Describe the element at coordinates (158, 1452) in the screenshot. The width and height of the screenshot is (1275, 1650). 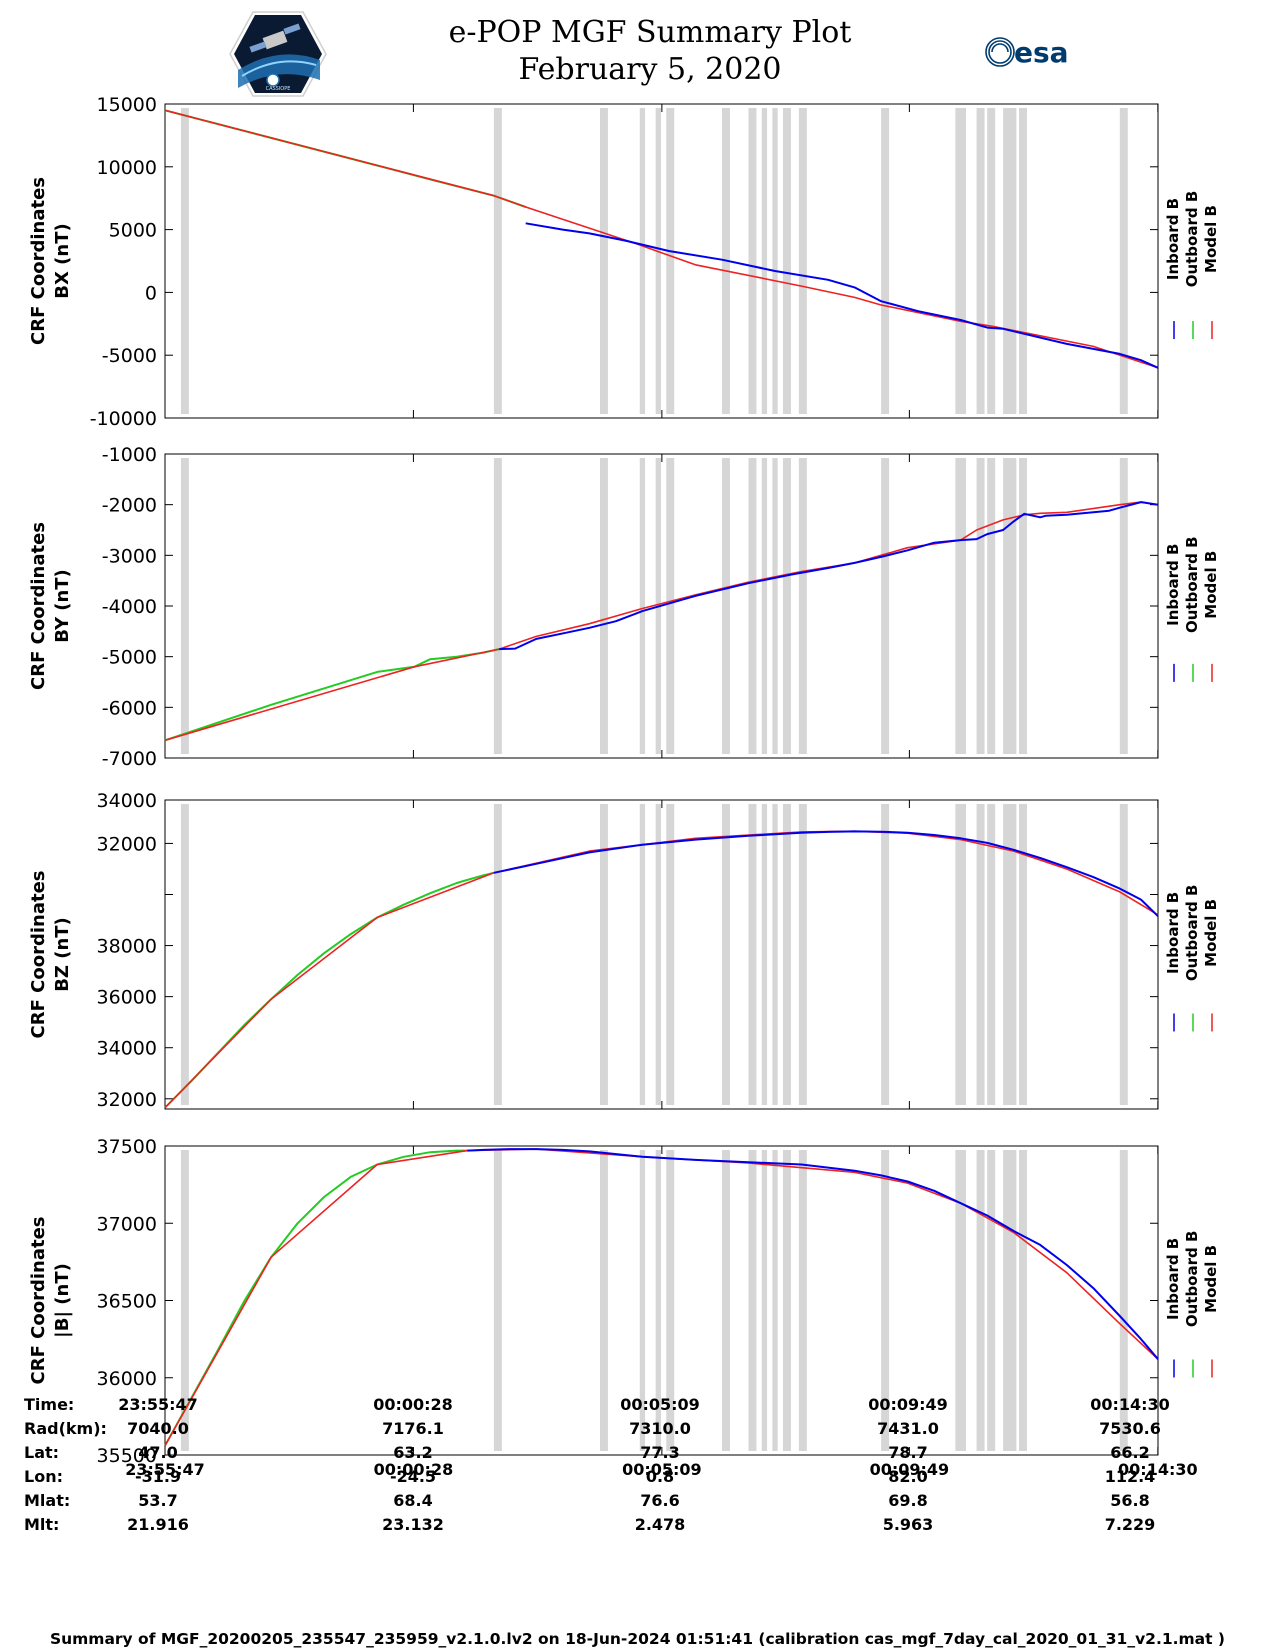
I see `ephem-value: 47.0` at that location.